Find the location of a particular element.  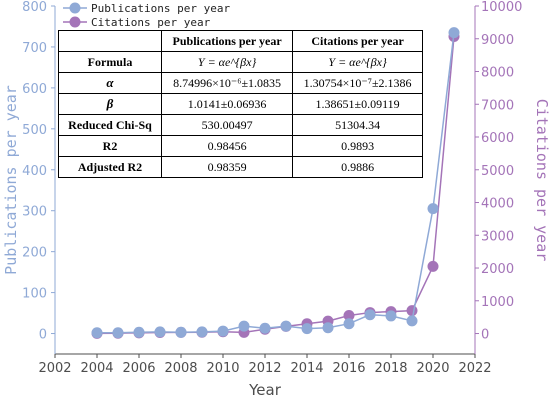

table-cell: 0.98359 is located at coordinates (227, 167).